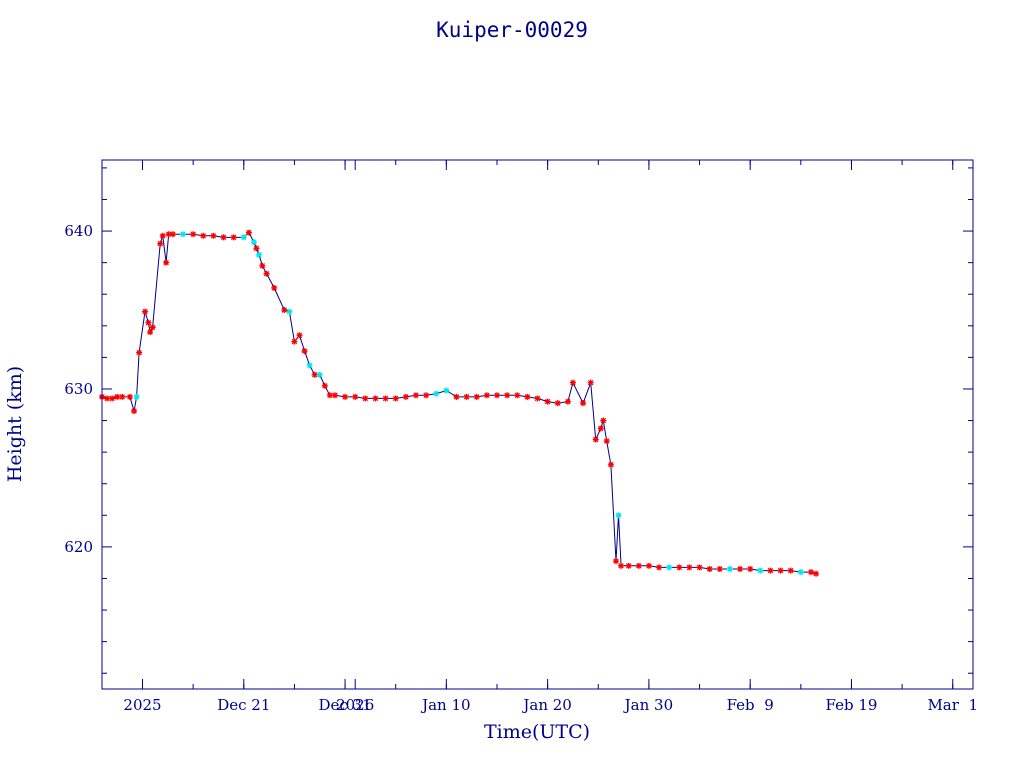 This screenshot has height=768, width=1024. Describe the element at coordinates (243, 705) in the screenshot. I see `x-tick-label: Dec 21` at that location.